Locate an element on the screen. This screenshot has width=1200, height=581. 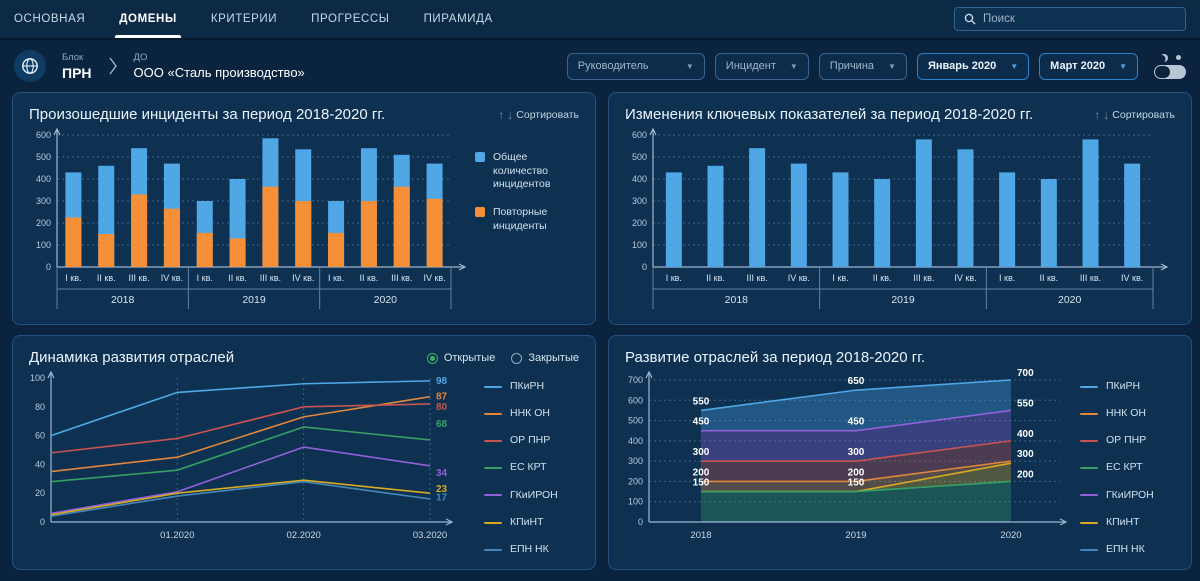
theme-toggle is located at coordinates (1170, 72).